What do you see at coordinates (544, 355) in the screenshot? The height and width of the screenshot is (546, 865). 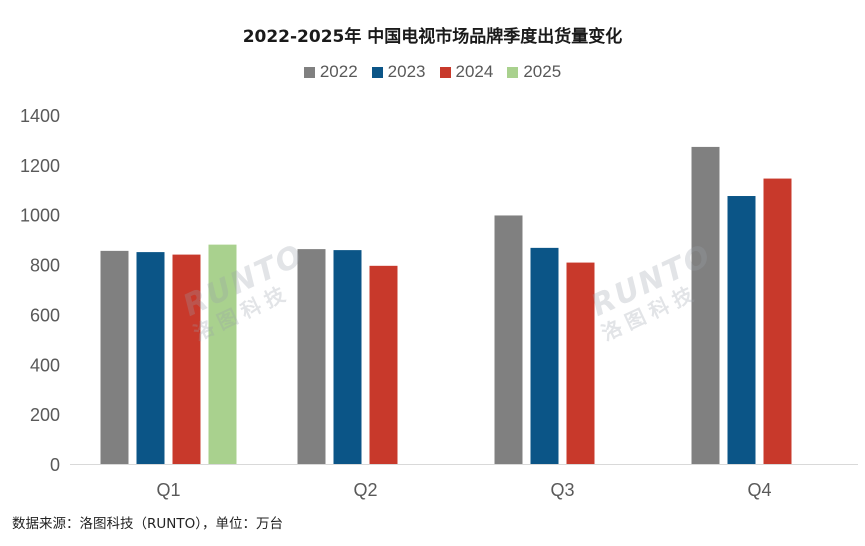 I see `bar-2023-Q3` at bounding box center [544, 355].